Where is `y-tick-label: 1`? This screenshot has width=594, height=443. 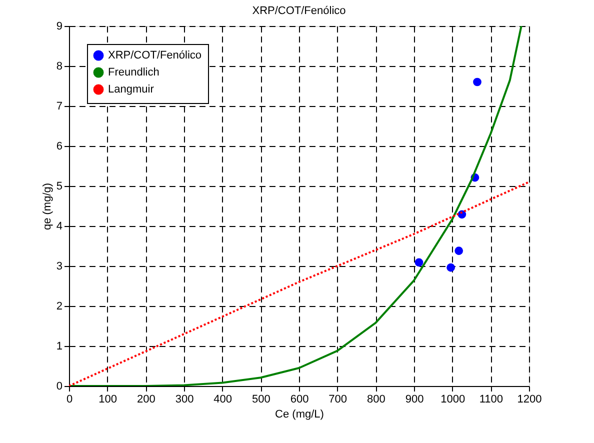
y-tick-label: 1 is located at coordinates (59, 346).